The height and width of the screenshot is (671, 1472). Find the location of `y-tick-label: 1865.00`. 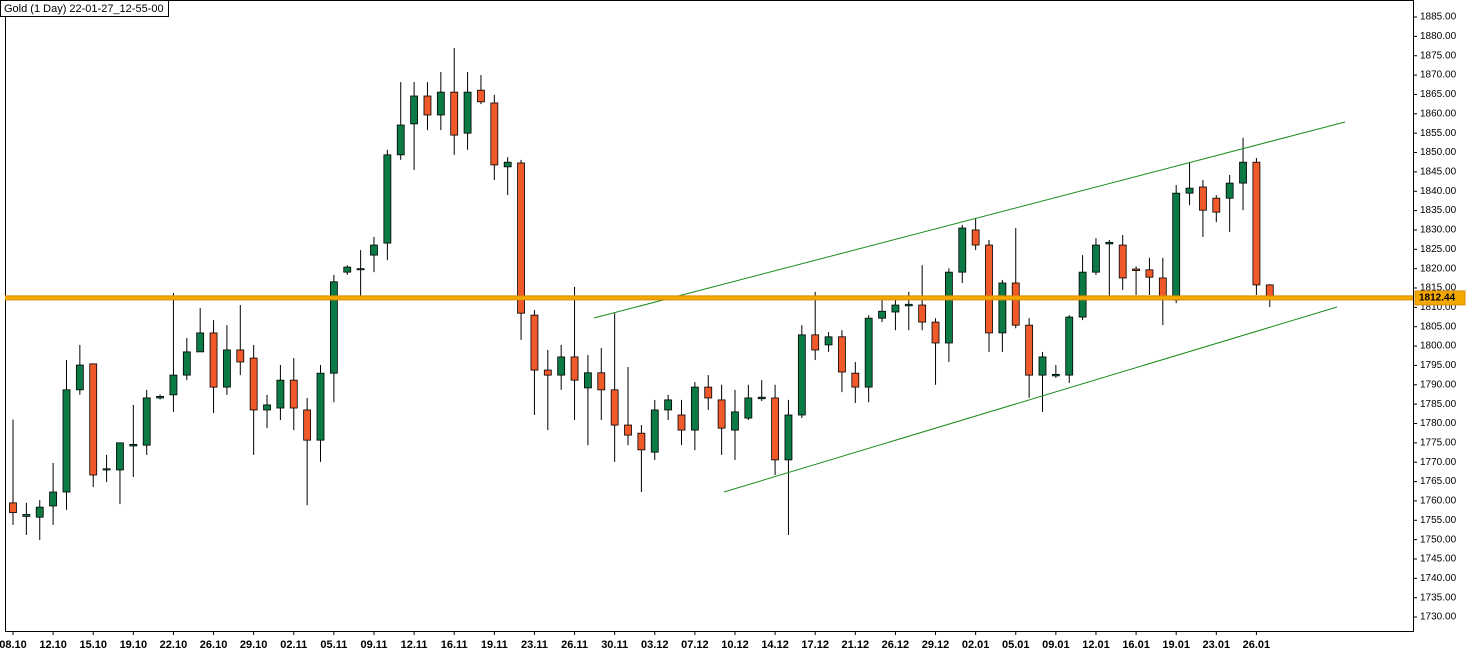

y-tick-label: 1865.00 is located at coordinates (1438, 94).